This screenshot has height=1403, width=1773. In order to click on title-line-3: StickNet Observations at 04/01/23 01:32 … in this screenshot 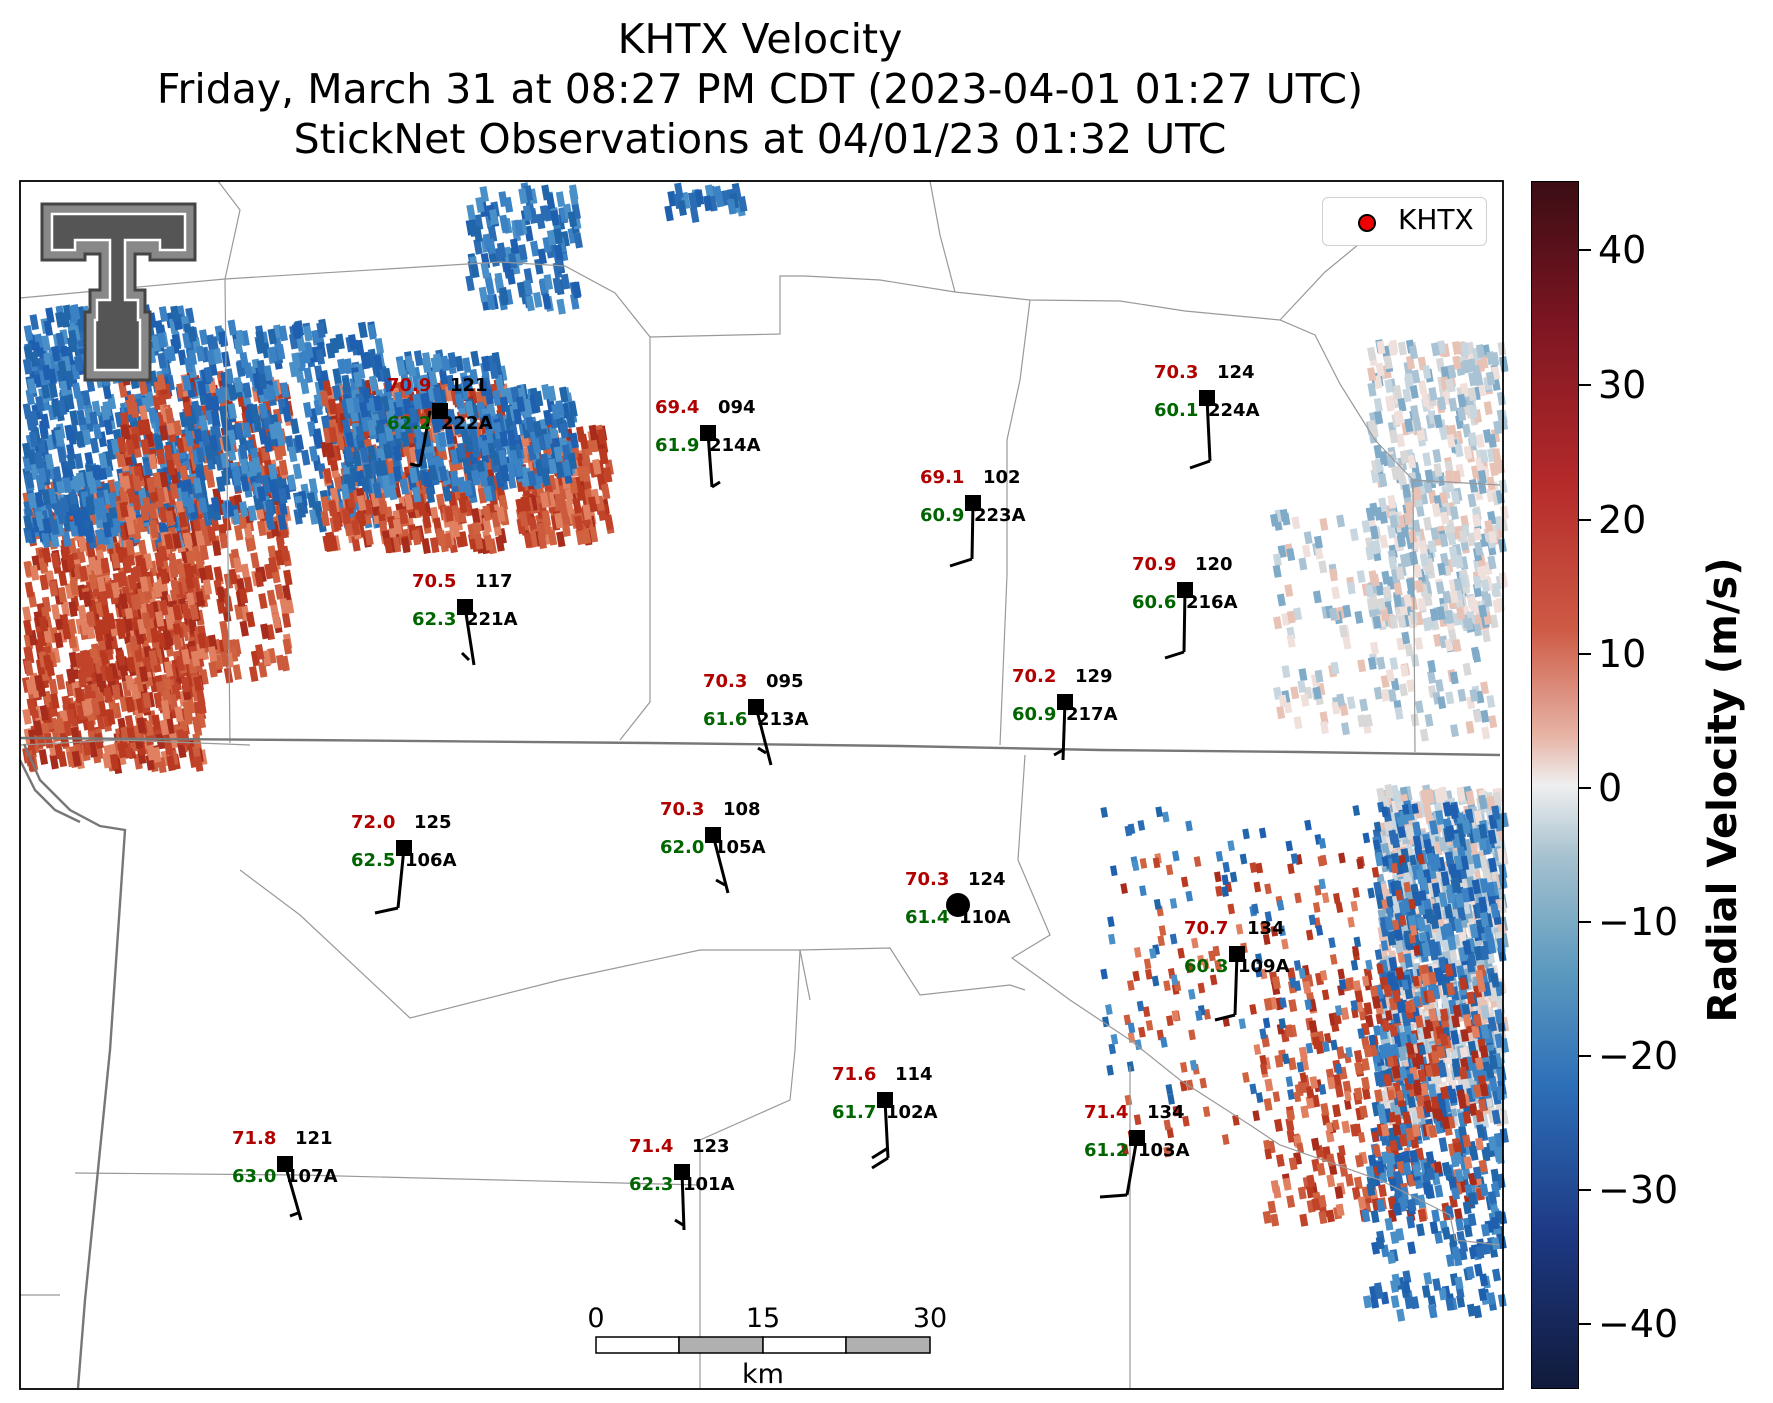, I will do `click(760, 139)`.